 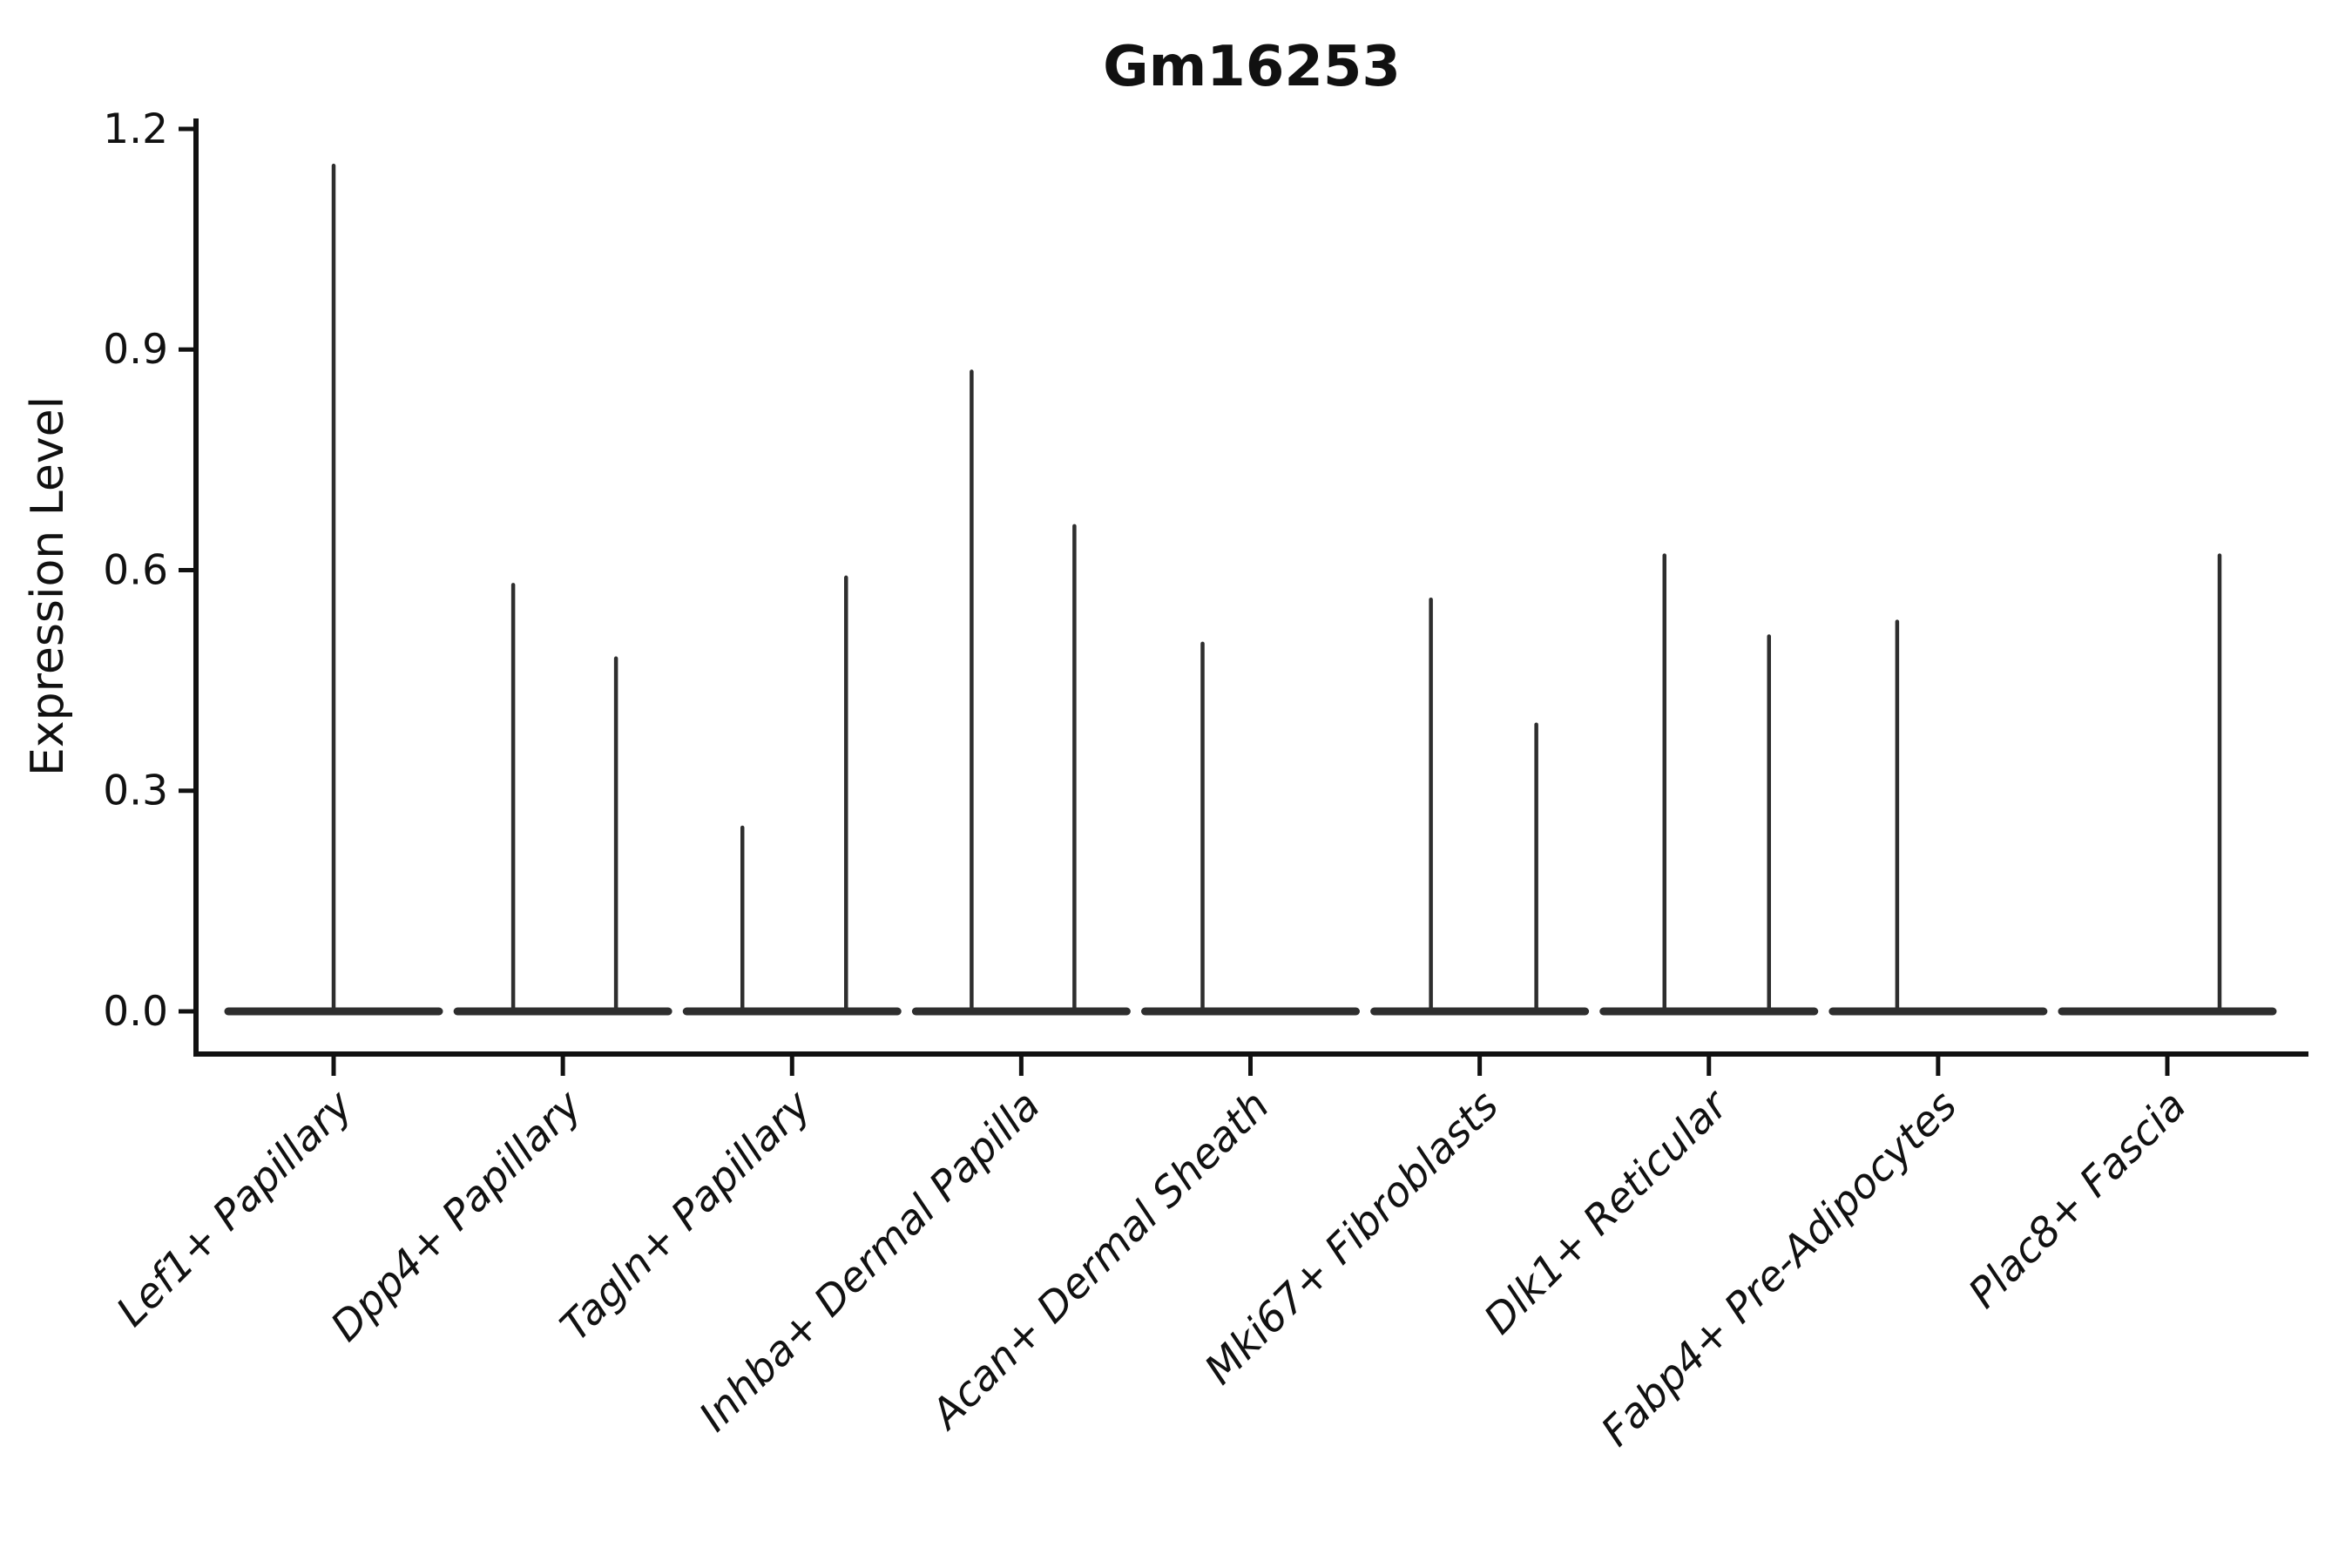 What do you see at coordinates (1252, 67) in the screenshot?
I see `chart-title: Gm16253` at bounding box center [1252, 67].